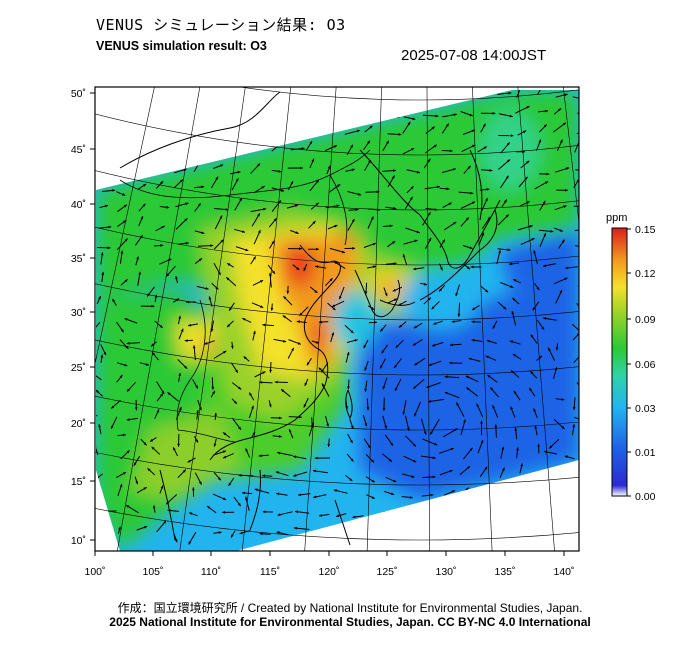 The width and height of the screenshot is (700, 649). What do you see at coordinates (386, 572) in the screenshot?
I see `svg-text: 125˚` at bounding box center [386, 572].